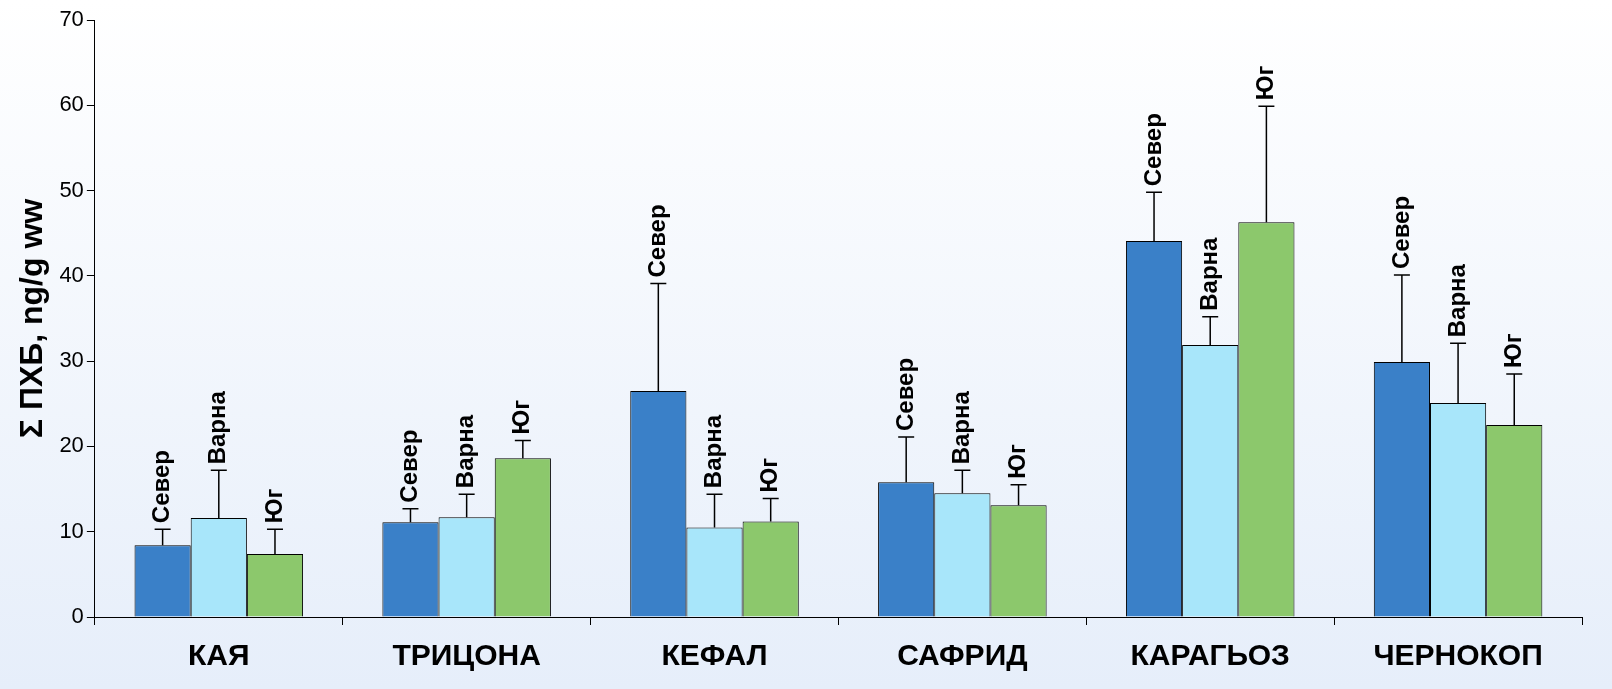 The height and width of the screenshot is (689, 1612). What do you see at coordinates (77, 616) in the screenshot?
I see `y-tick-label: 0` at bounding box center [77, 616].